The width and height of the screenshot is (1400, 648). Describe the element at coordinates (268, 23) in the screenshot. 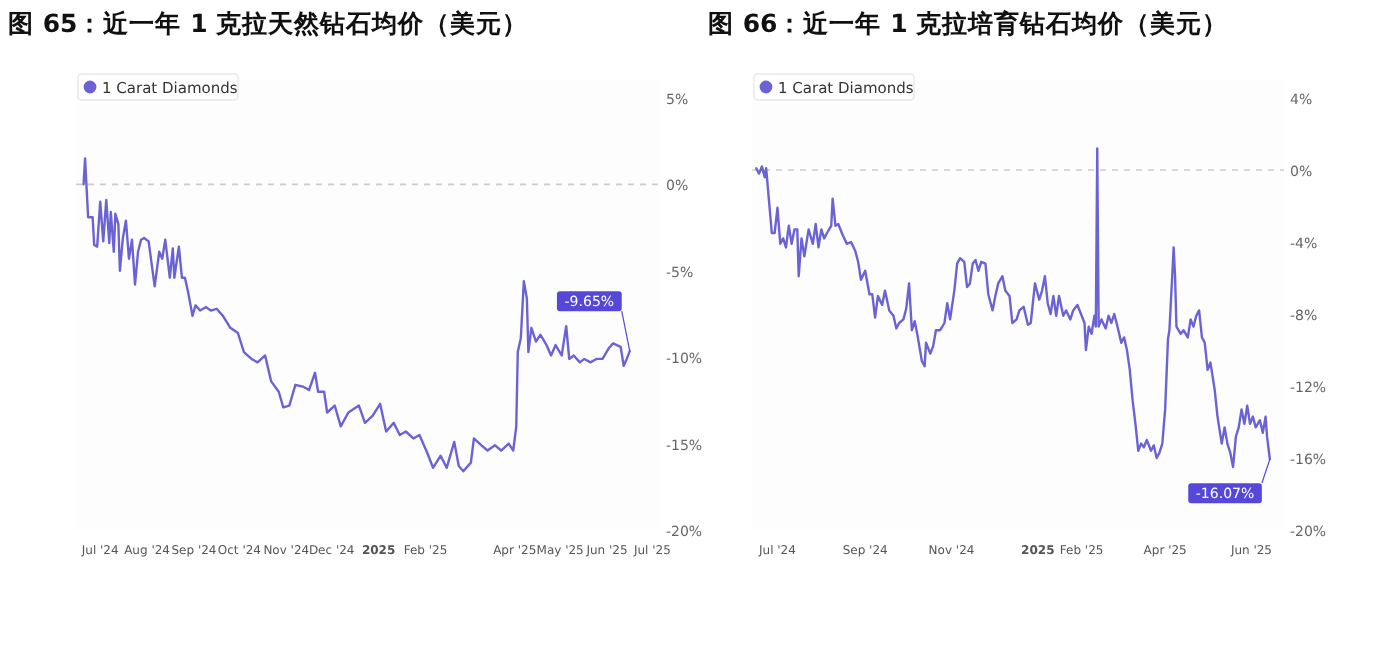

I see `chart-title: 图 65：近一年 1 克拉天然钻石均价（美元）` at that location.